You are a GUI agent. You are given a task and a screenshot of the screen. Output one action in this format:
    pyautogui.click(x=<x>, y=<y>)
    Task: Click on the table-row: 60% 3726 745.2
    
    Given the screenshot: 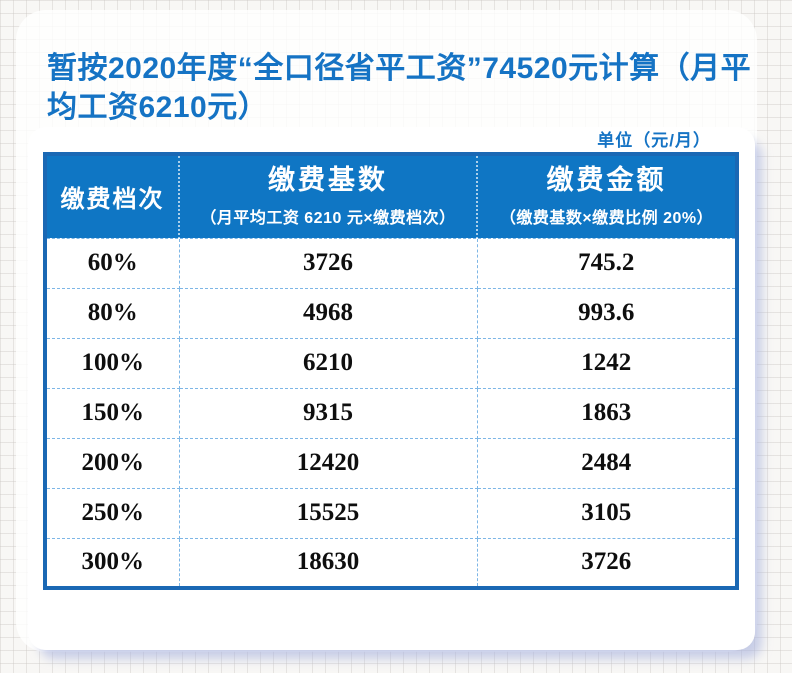 What is the action you would take?
    pyautogui.click(x=391, y=263)
    